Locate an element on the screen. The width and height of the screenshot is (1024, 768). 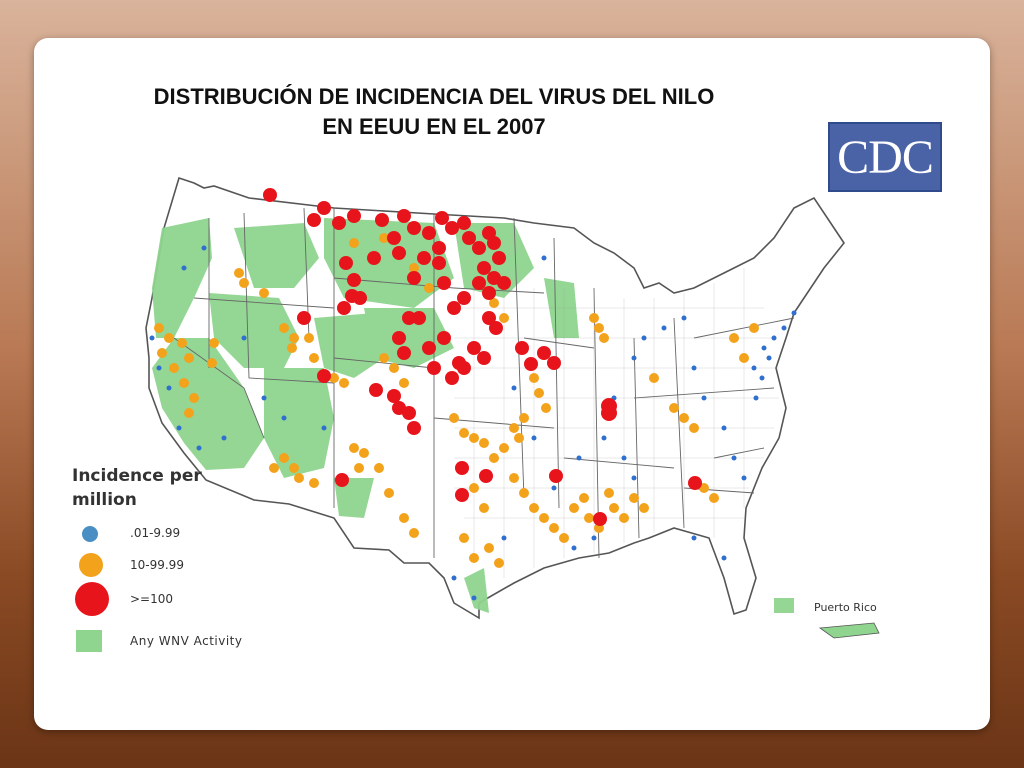
legend-title: Incidence per million is located at coordinates (137, 488).